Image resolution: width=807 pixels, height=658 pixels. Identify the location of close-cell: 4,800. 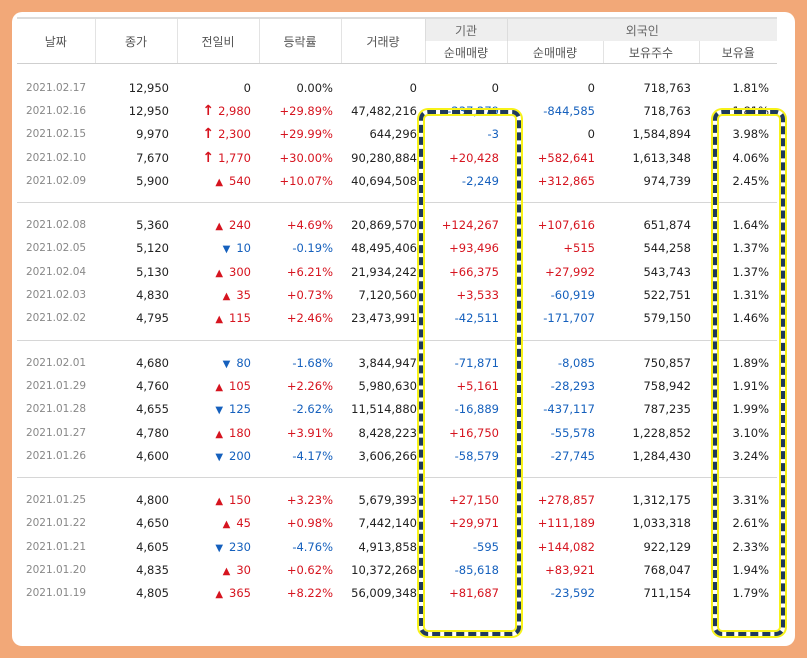
(152, 500).